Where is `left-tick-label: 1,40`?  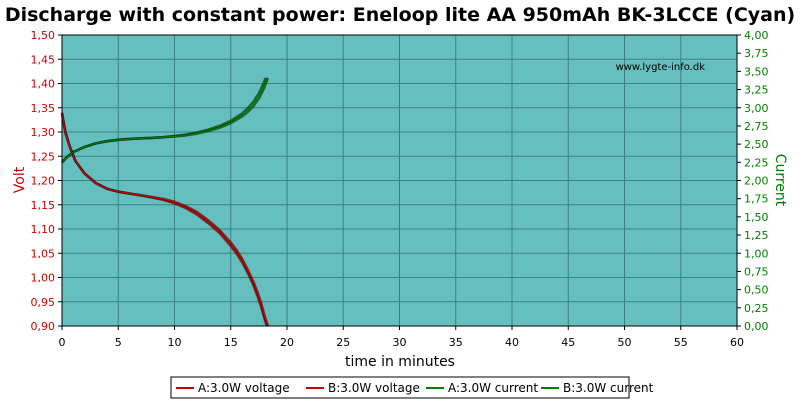 left-tick-label: 1,40 is located at coordinates (43, 84).